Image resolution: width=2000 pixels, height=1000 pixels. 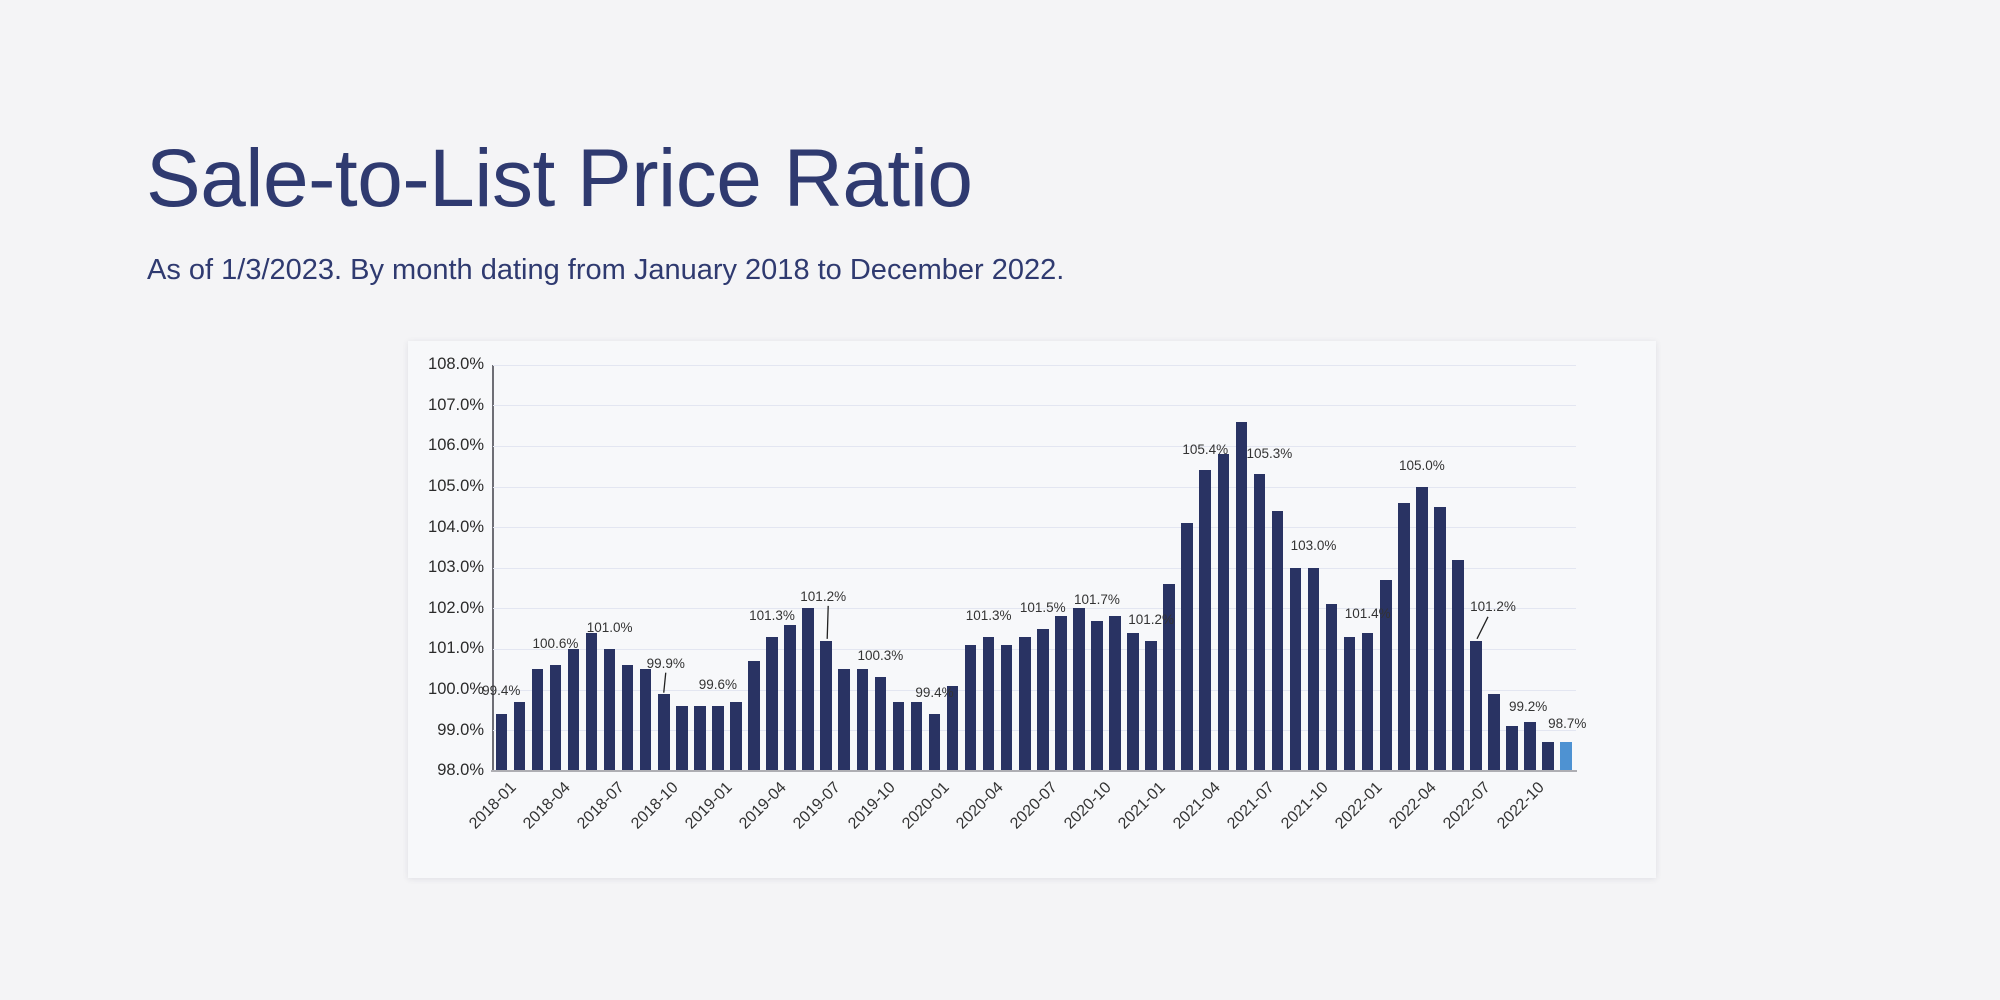 What do you see at coordinates (456, 648) in the screenshot?
I see `y-tick-label: 101.0%` at bounding box center [456, 648].